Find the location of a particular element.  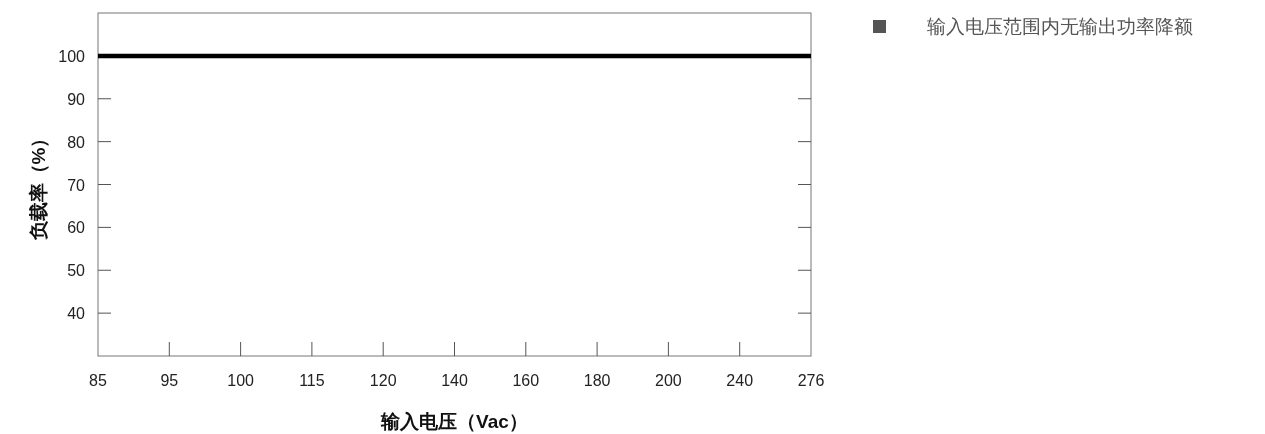

x-tick-label: 140 is located at coordinates (454, 380).